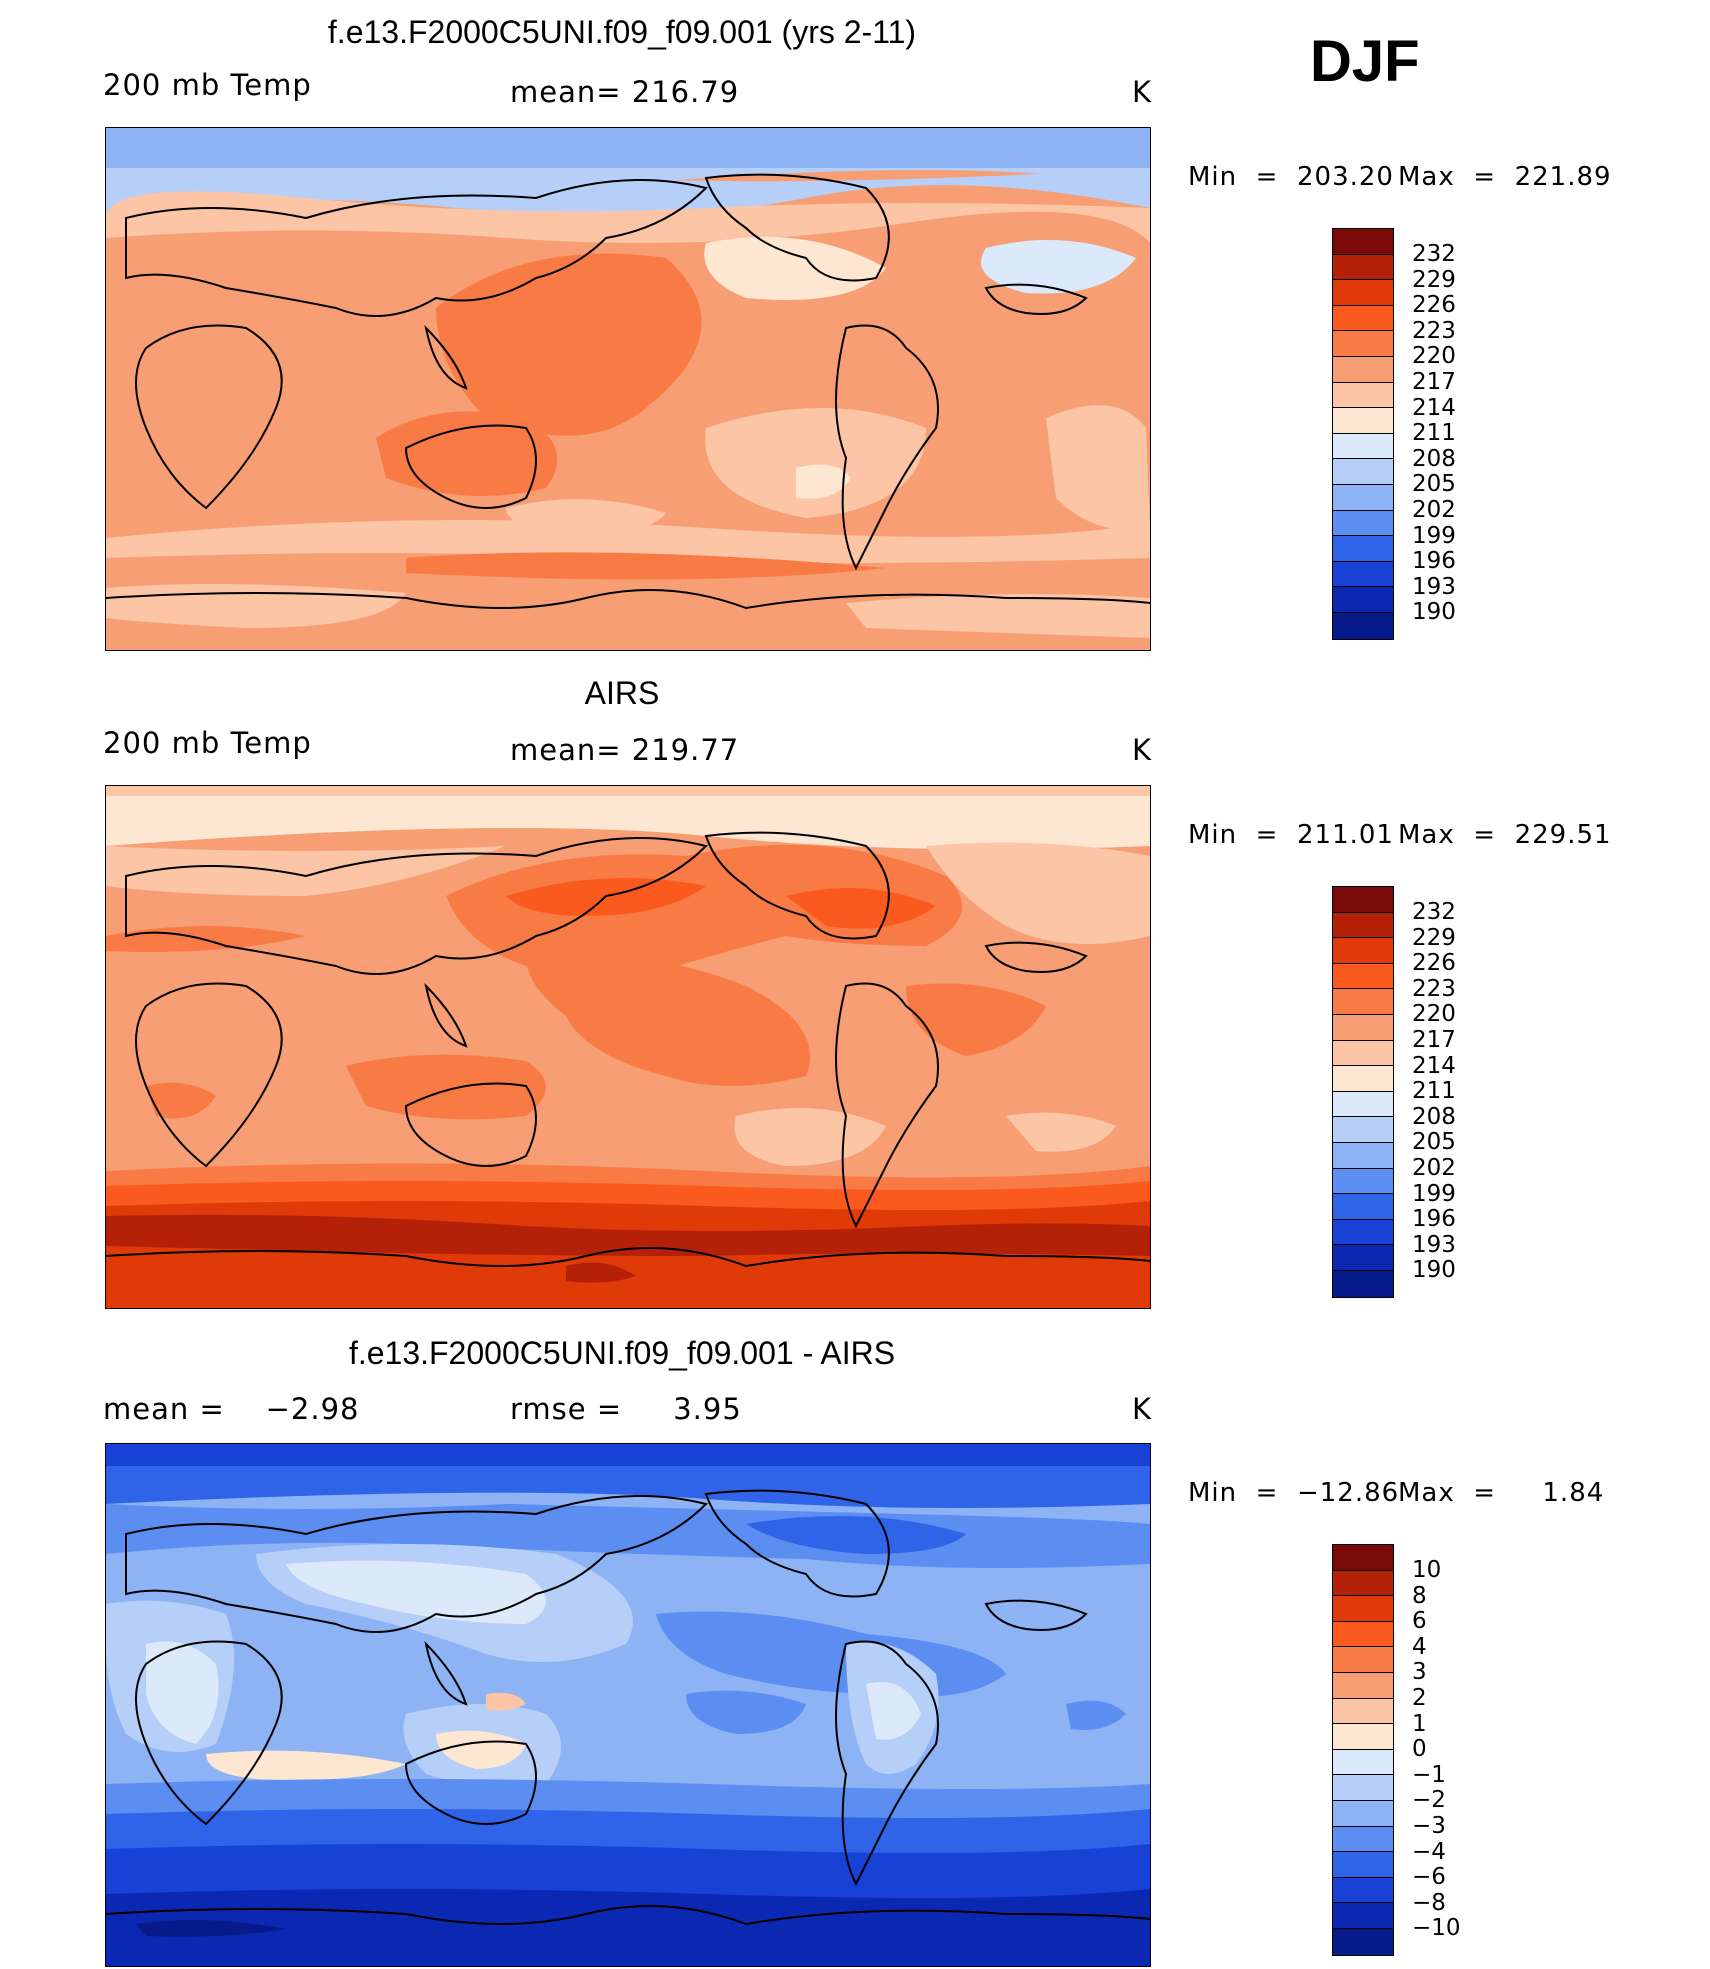 Image resolution: width=1710 pixels, height=1969 pixels. What do you see at coordinates (1419, 1723) in the screenshot?
I see `panel-3-colorbar-tick: 1` at bounding box center [1419, 1723].